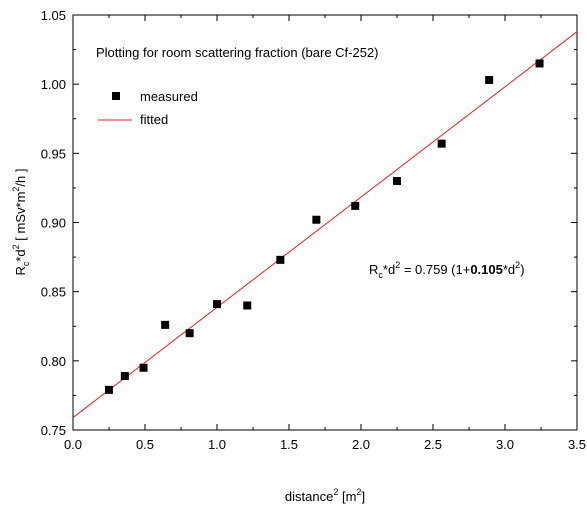 This screenshot has width=587, height=514. Describe the element at coordinates (53, 223) in the screenshot. I see `y-tick-label: 0.90` at that location.